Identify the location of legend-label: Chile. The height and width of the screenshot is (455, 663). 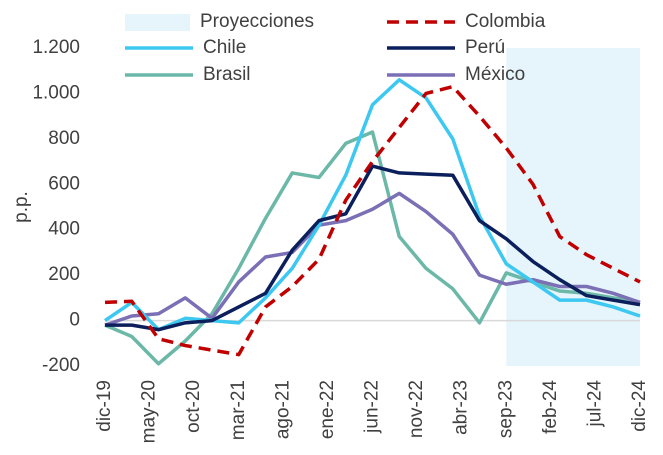
(224, 47).